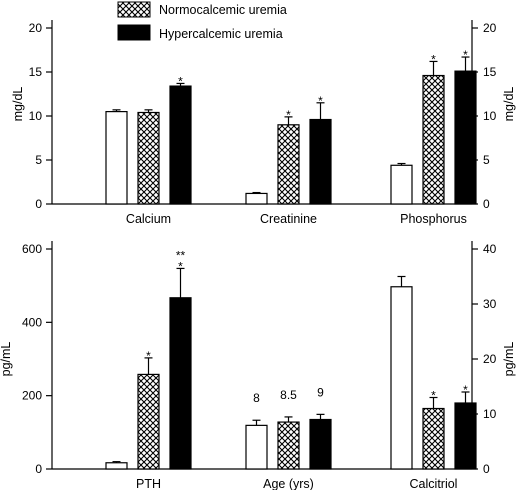  What do you see at coordinates (434, 483) in the screenshot?
I see `bottom-category-label: Calcitriol` at bounding box center [434, 483].